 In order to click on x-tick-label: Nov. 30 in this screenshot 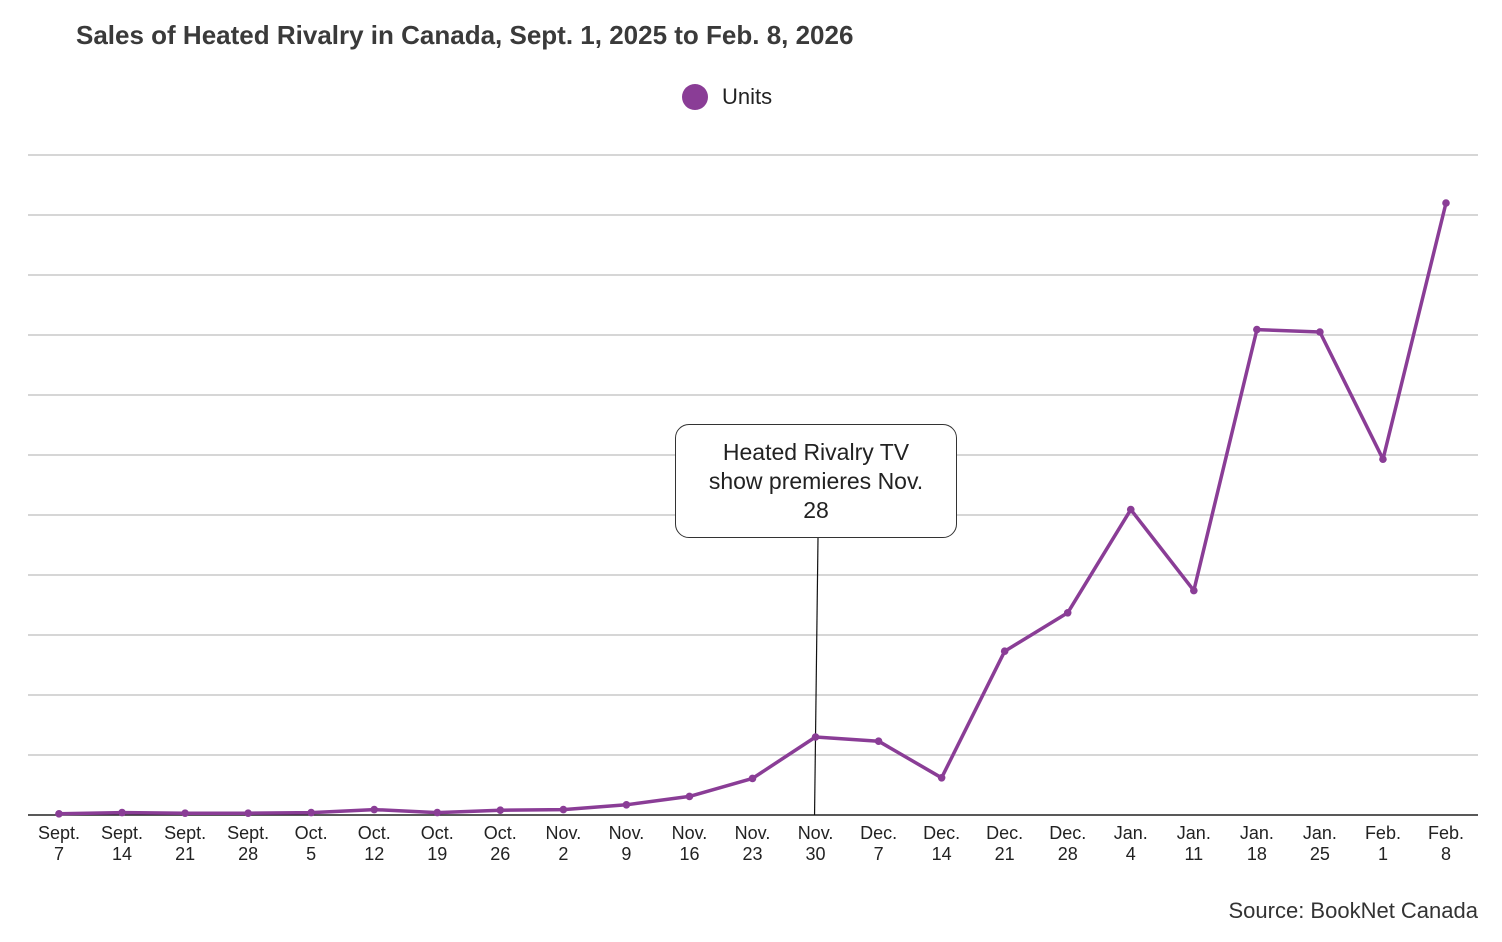, I will do `click(816, 843)`.